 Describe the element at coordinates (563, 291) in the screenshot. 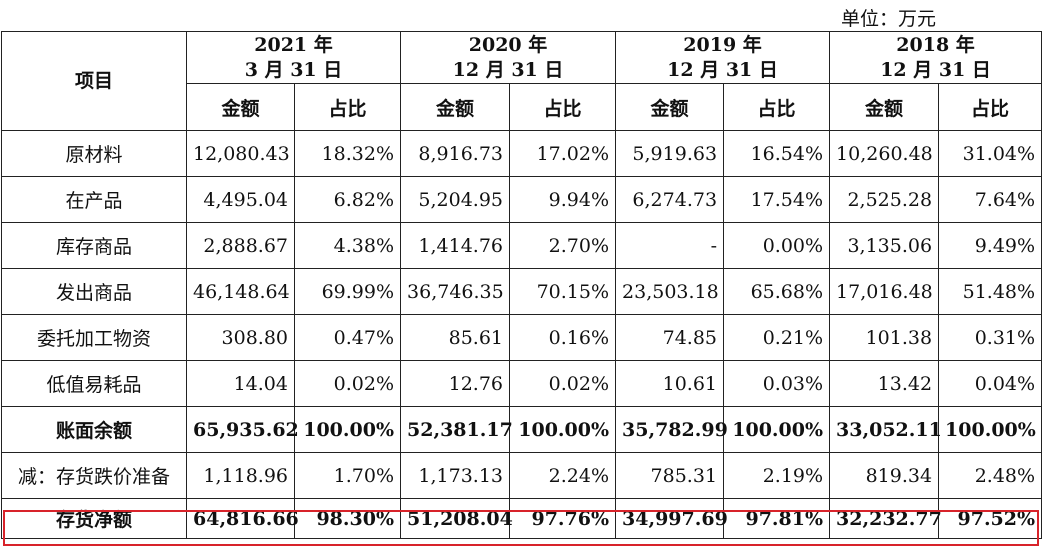

I see `ratio-cell: 70.15%` at that location.